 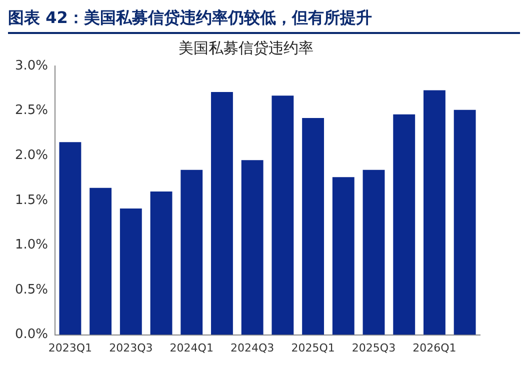 I want to click on y-tick-label: 2.0%, so click(x=31, y=155).